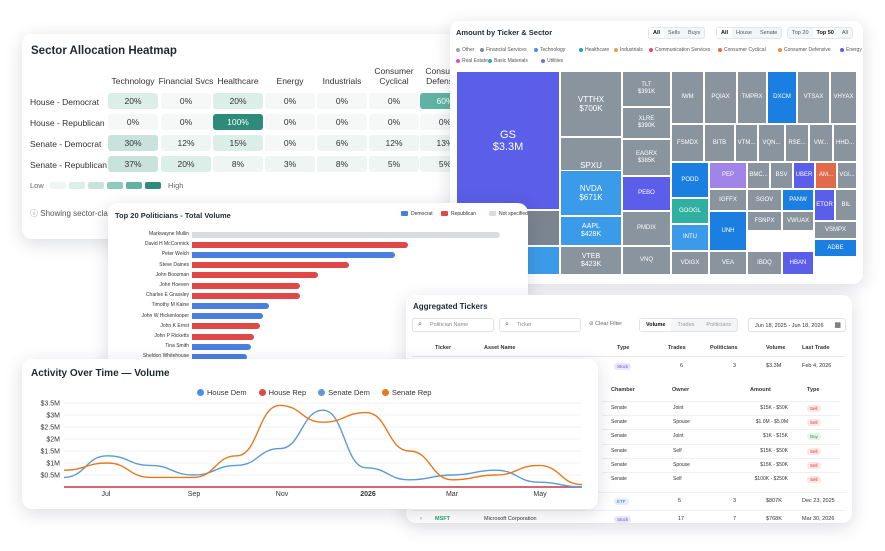 The image size is (885, 551). What do you see at coordinates (344, 392) in the screenshot?
I see `series-legend-item: Senate Dem` at bounding box center [344, 392].